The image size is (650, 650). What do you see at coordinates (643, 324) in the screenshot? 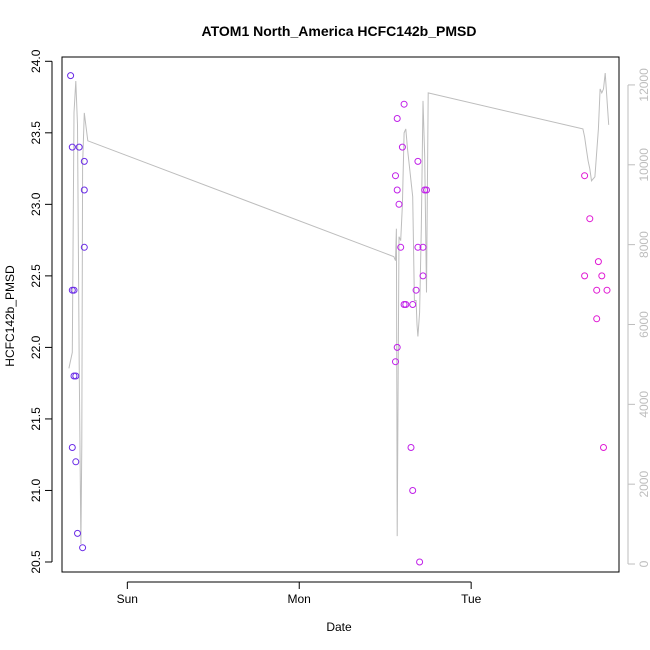
I see `y2-tick-label: 6000` at bounding box center [643, 324].